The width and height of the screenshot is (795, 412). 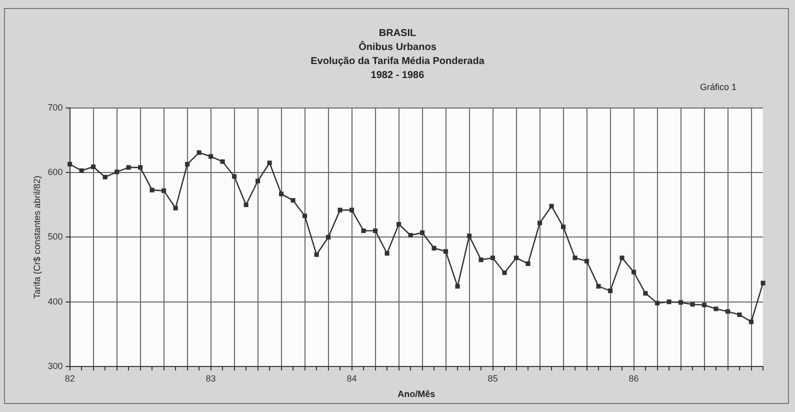 What do you see at coordinates (718, 87) in the screenshot?
I see `text: Gráfico 1` at bounding box center [718, 87].